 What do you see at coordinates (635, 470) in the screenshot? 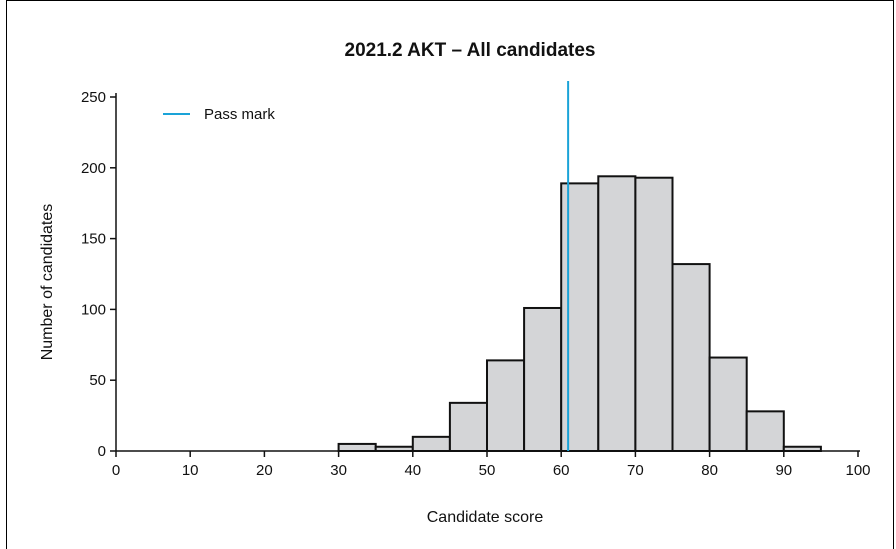
I see `x-tick-label-70: 70` at bounding box center [635, 470].